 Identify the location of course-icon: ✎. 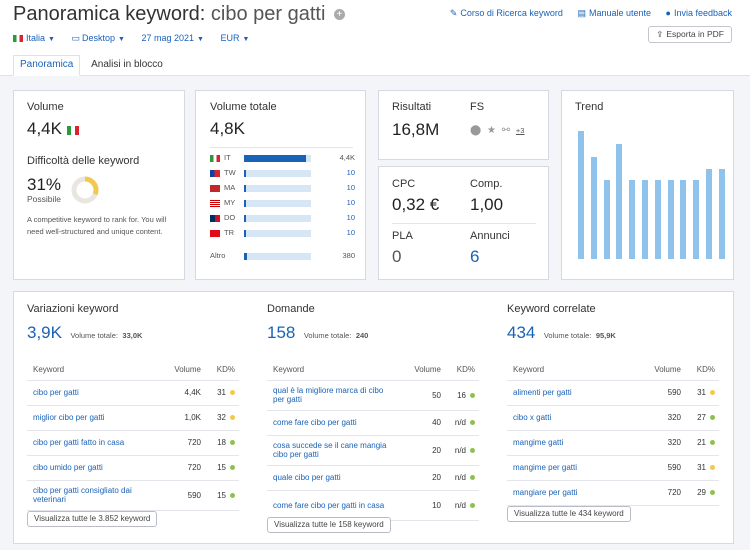
(453, 13).